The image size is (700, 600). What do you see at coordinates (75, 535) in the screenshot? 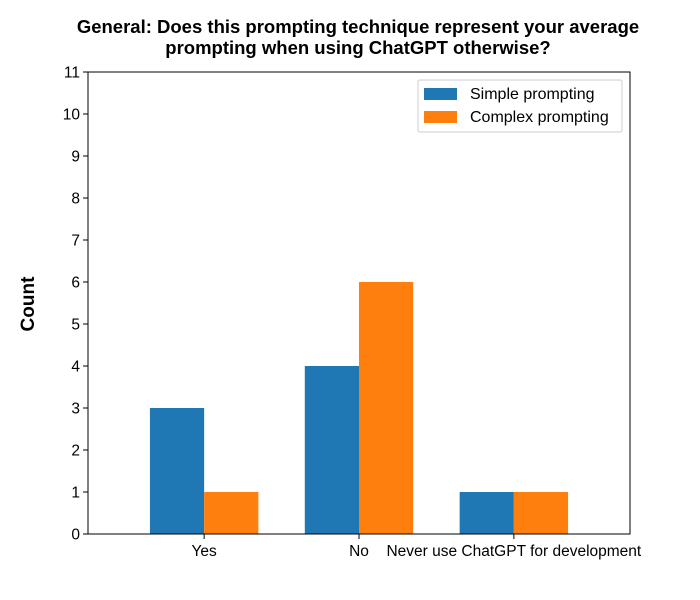
I see `y-tick-label: 0` at bounding box center [75, 535].